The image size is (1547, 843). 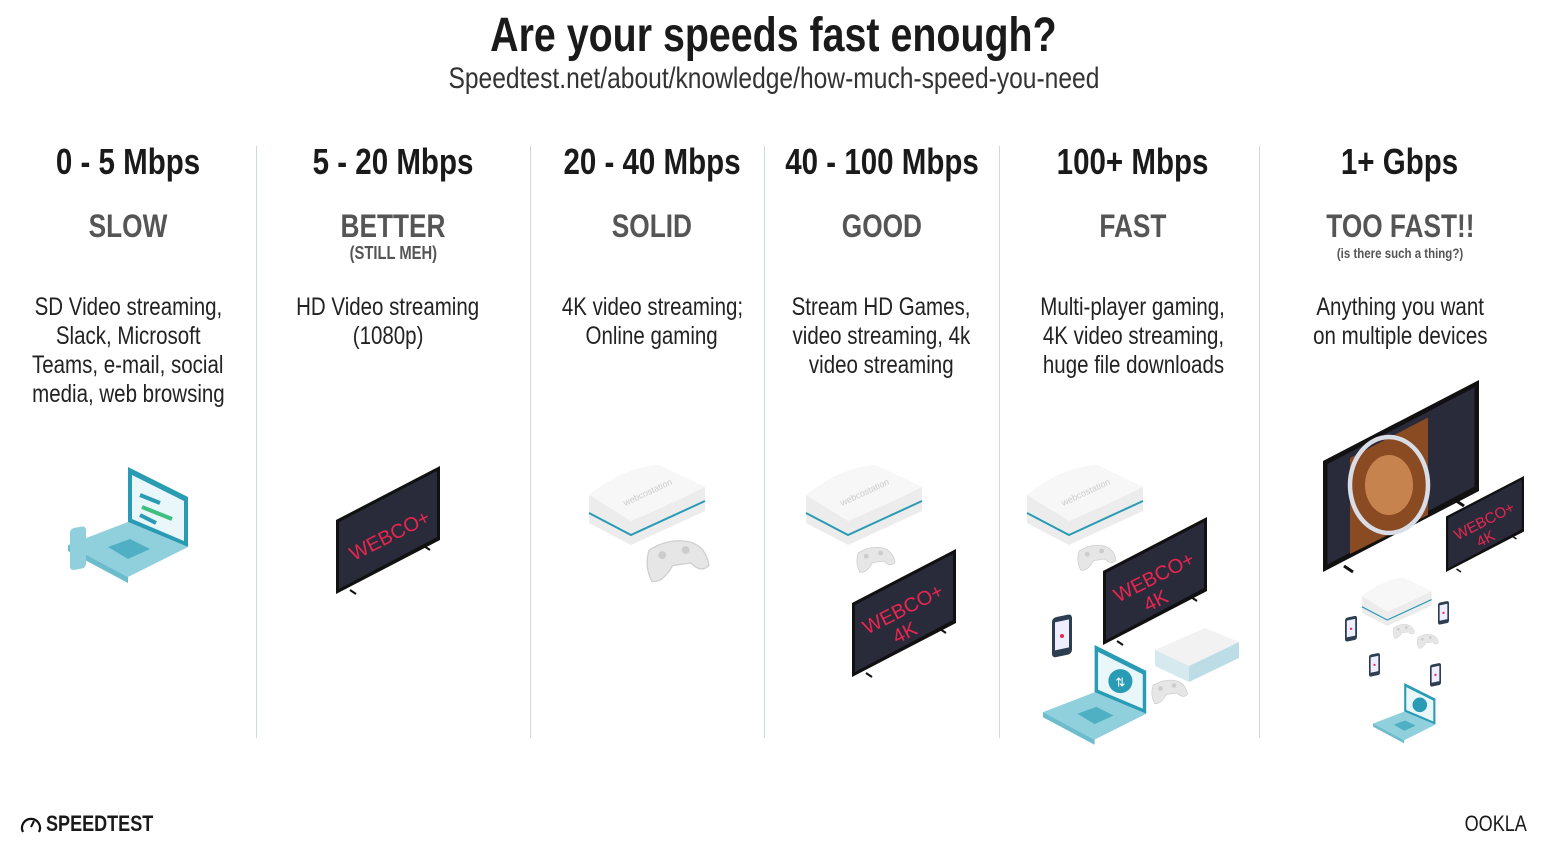 What do you see at coordinates (882, 161) in the screenshot?
I see `speed-range: 40 - 100 Mbps` at bounding box center [882, 161].